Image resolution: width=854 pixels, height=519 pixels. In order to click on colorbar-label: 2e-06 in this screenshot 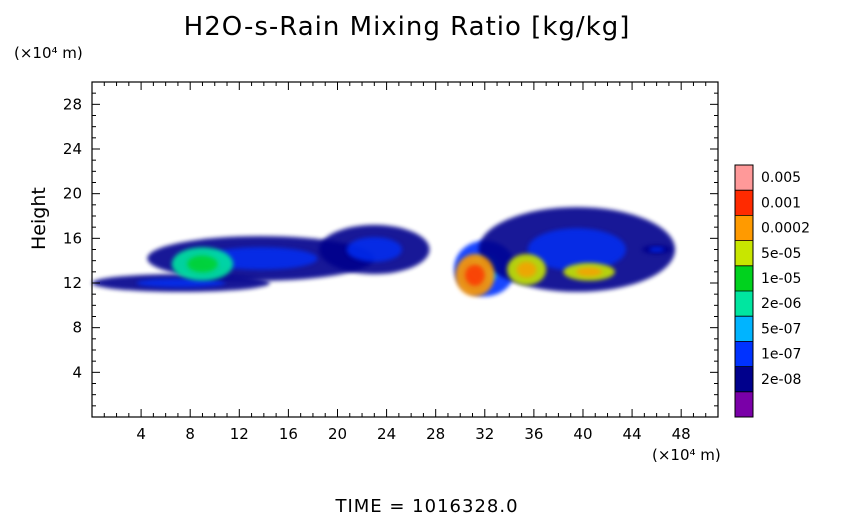, I will do `click(781, 304)`.